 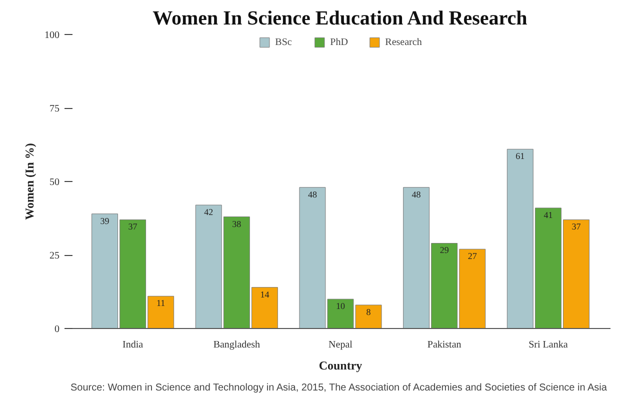 I want to click on x-tick-label: Sri Lanka, so click(x=548, y=345).